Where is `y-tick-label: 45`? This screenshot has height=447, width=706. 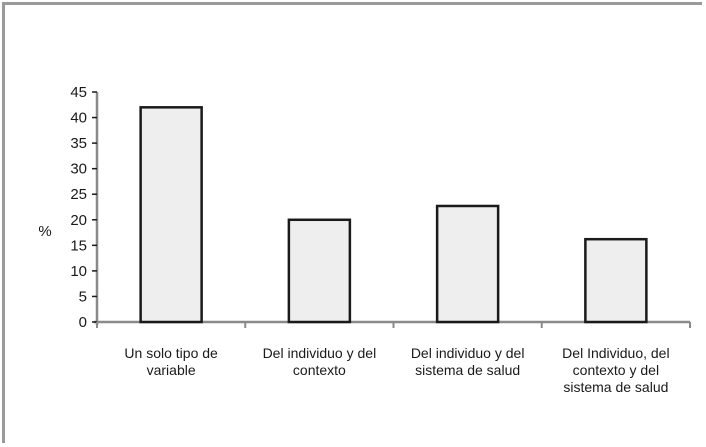 y-tick-label: 45 is located at coordinates (78, 92).